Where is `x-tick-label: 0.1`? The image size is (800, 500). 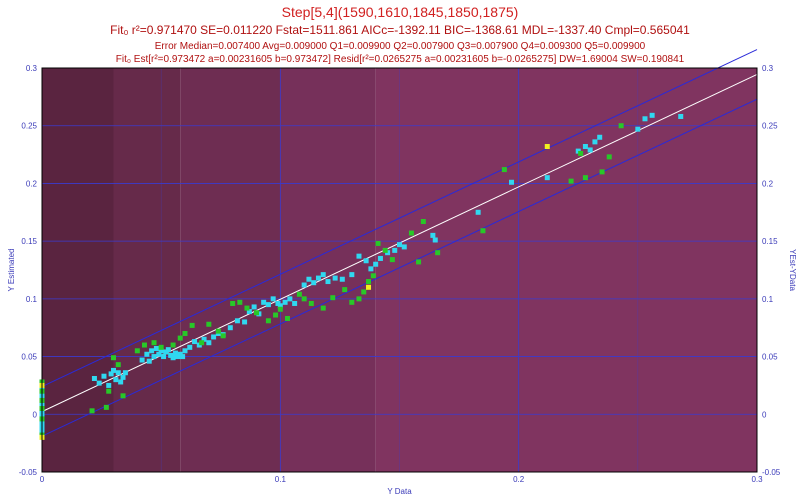
x-tick-label: 0.1 is located at coordinates (281, 479).